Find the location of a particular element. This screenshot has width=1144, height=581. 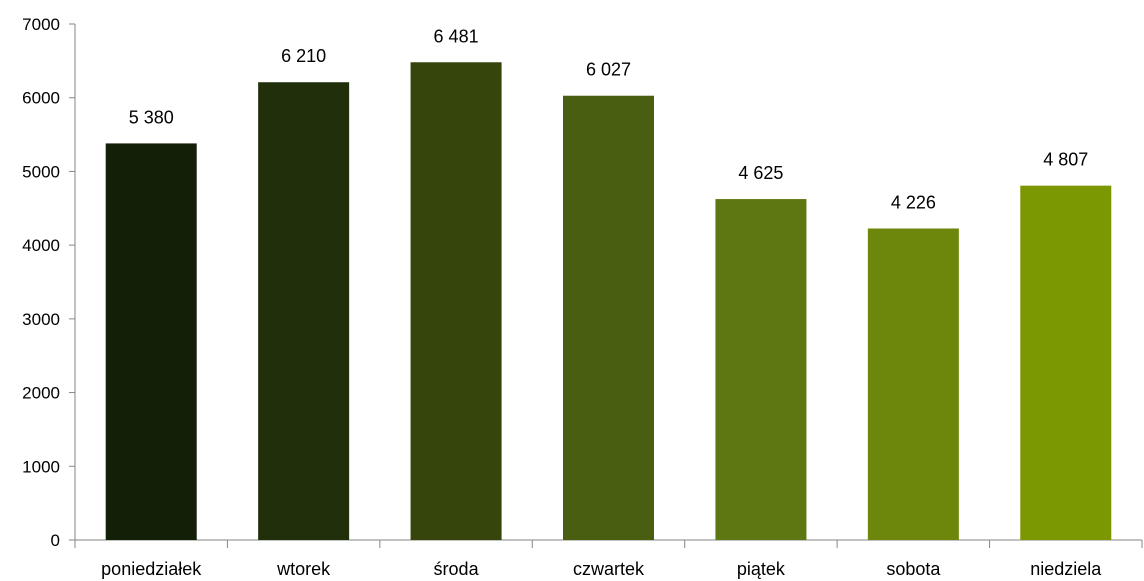

y-tick-label: 4000 is located at coordinates (41, 245).